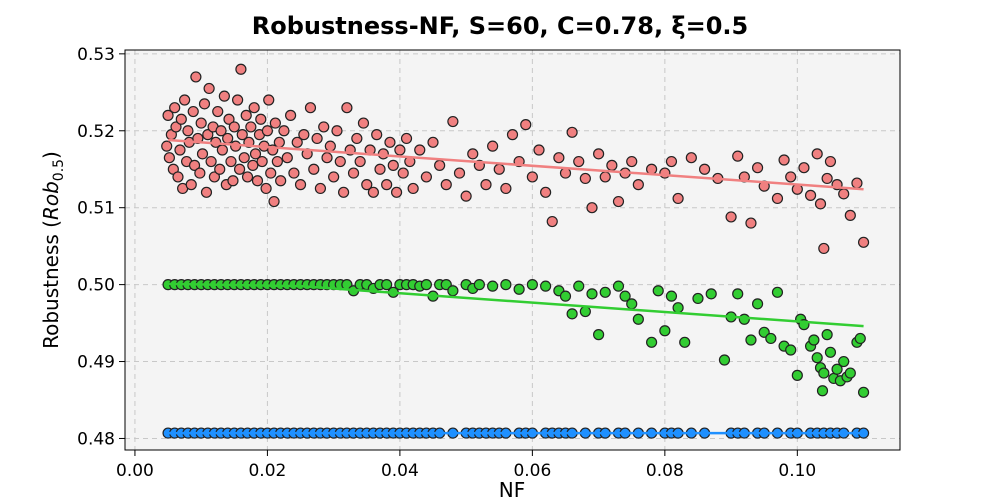 The image size is (1000, 500). I want to click on y-axis-label-prefix: Robustness (, so click(51, 284).